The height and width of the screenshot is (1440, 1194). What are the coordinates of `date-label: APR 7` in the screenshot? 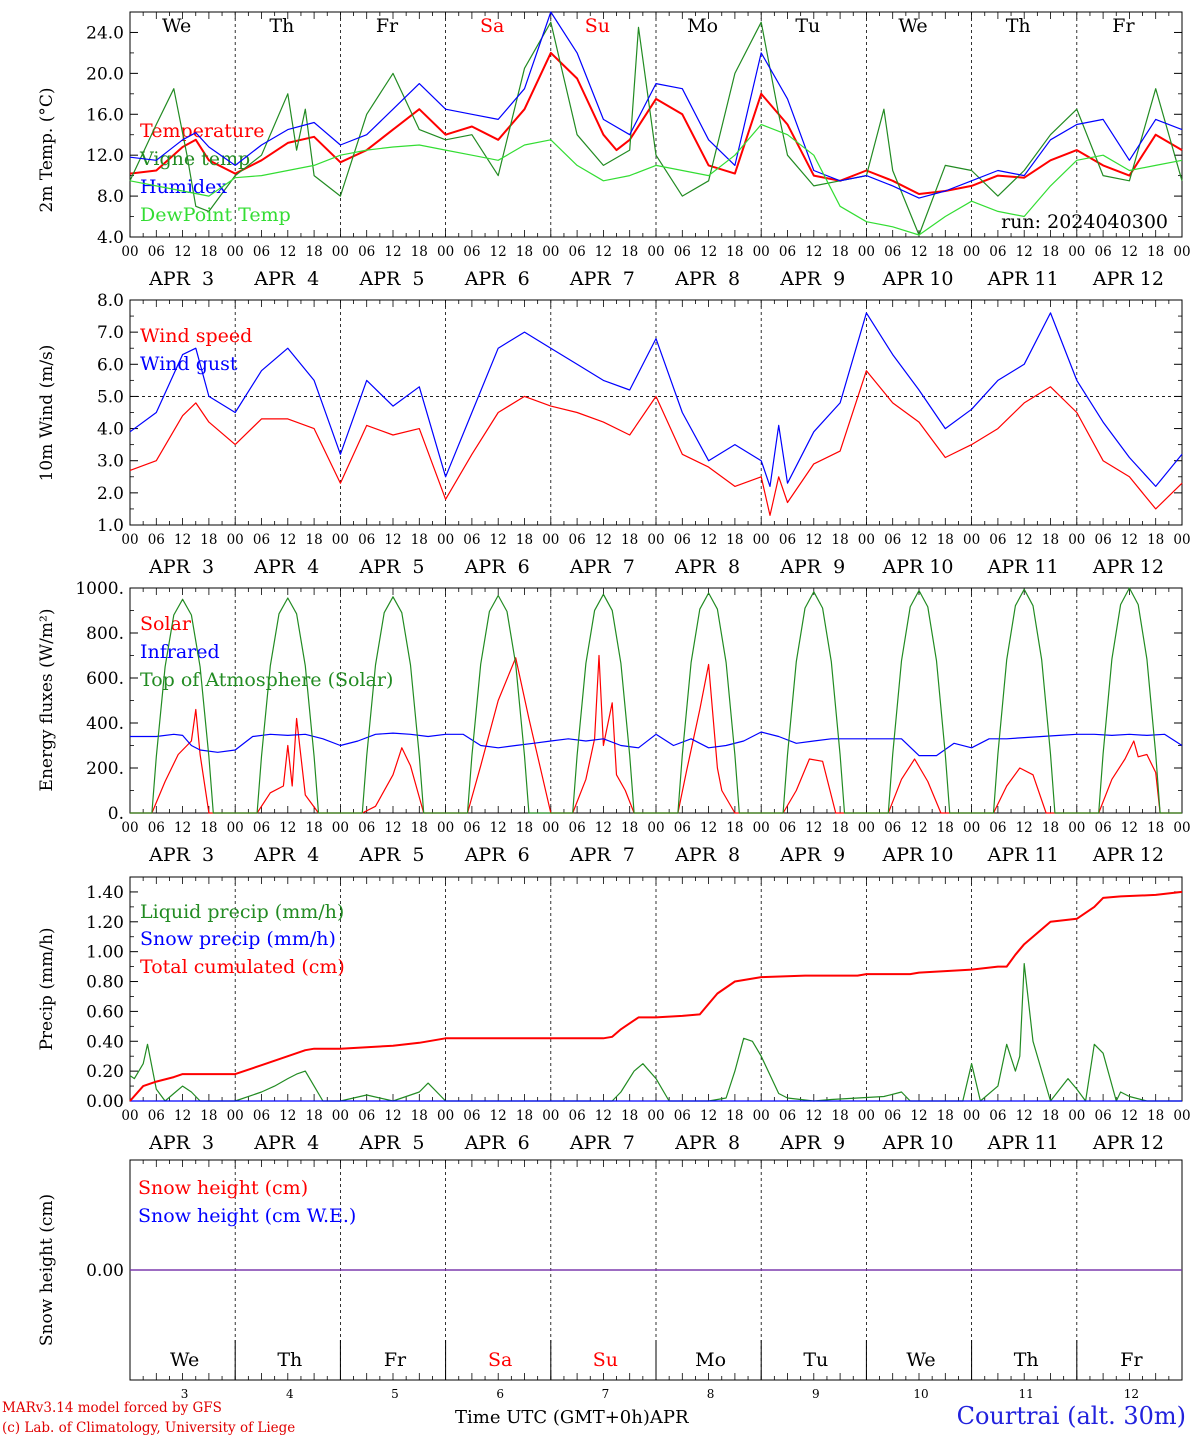 It's located at (602, 855).